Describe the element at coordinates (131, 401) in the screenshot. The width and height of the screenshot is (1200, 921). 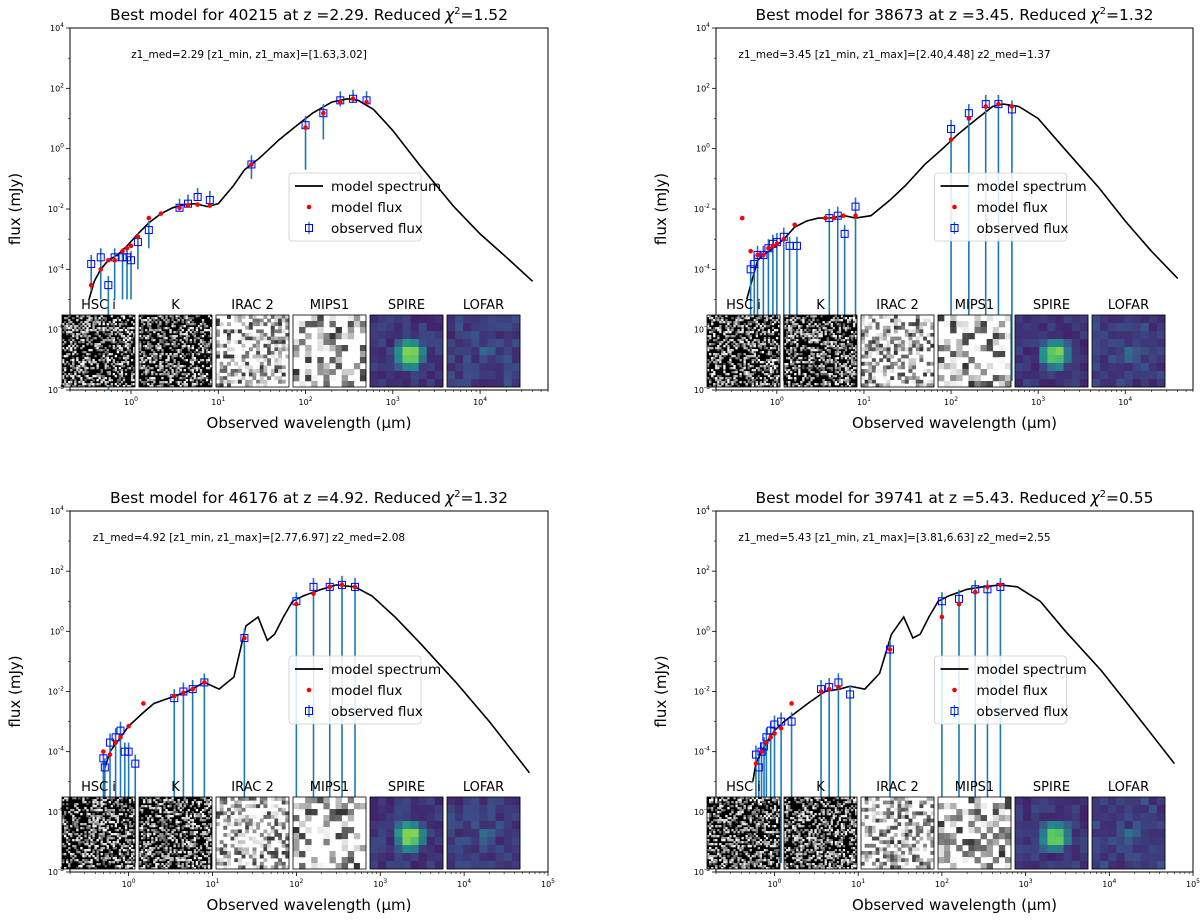
I see `x-tick-label: 100` at that location.